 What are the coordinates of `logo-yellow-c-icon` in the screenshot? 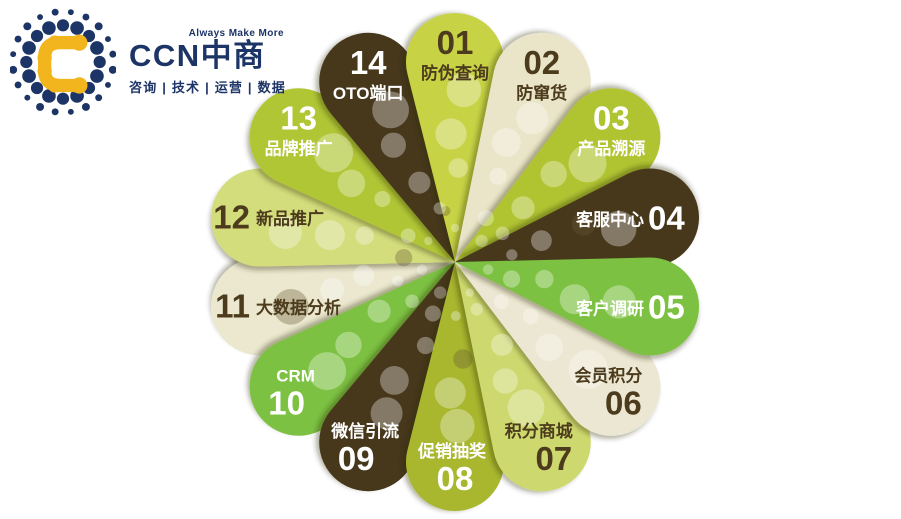 It's located at (62, 64).